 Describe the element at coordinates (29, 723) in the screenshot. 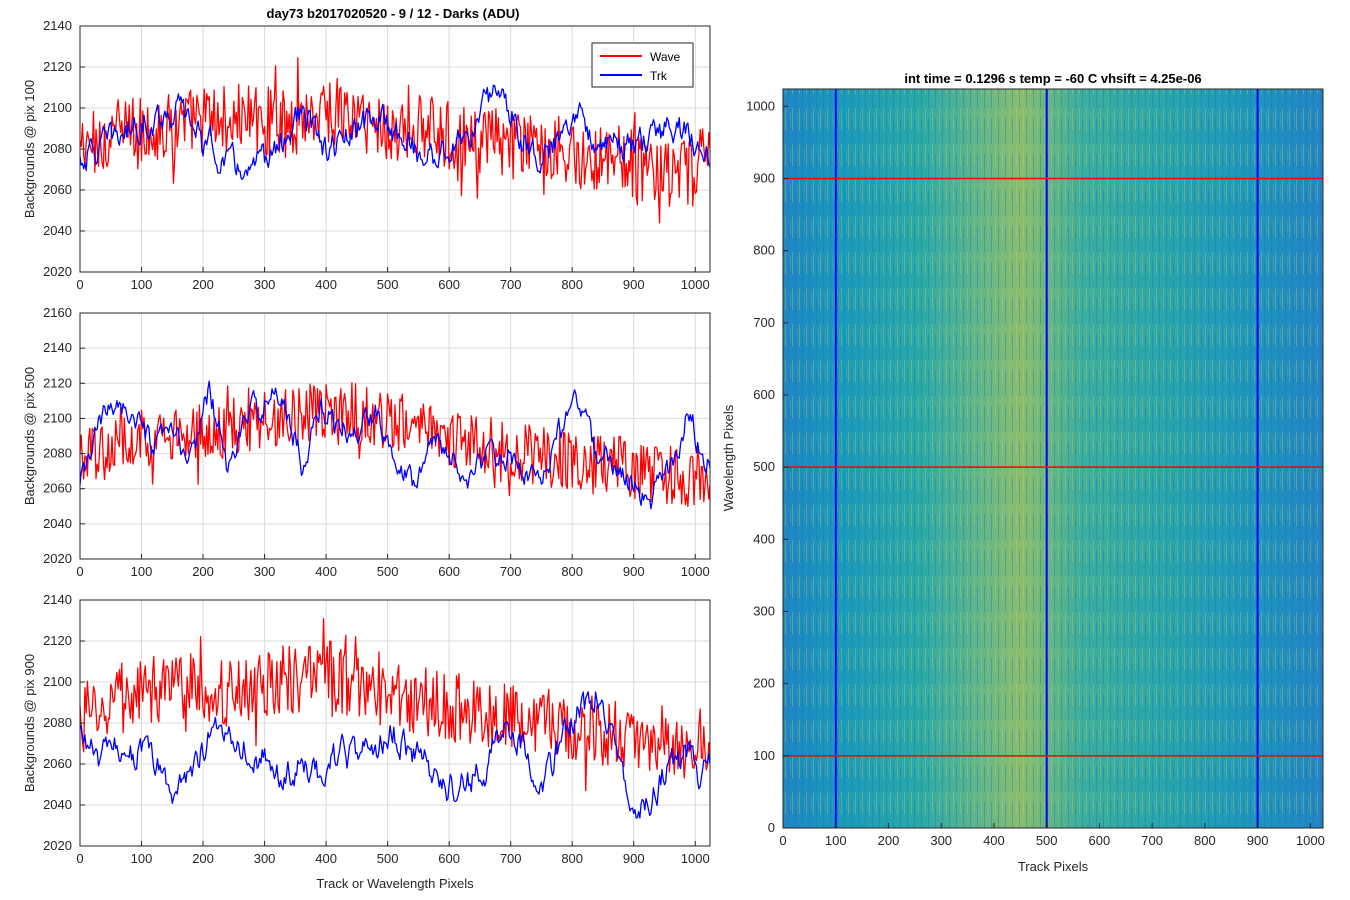

I see `y-axis-label: Backgrounds @ pix 900` at that location.